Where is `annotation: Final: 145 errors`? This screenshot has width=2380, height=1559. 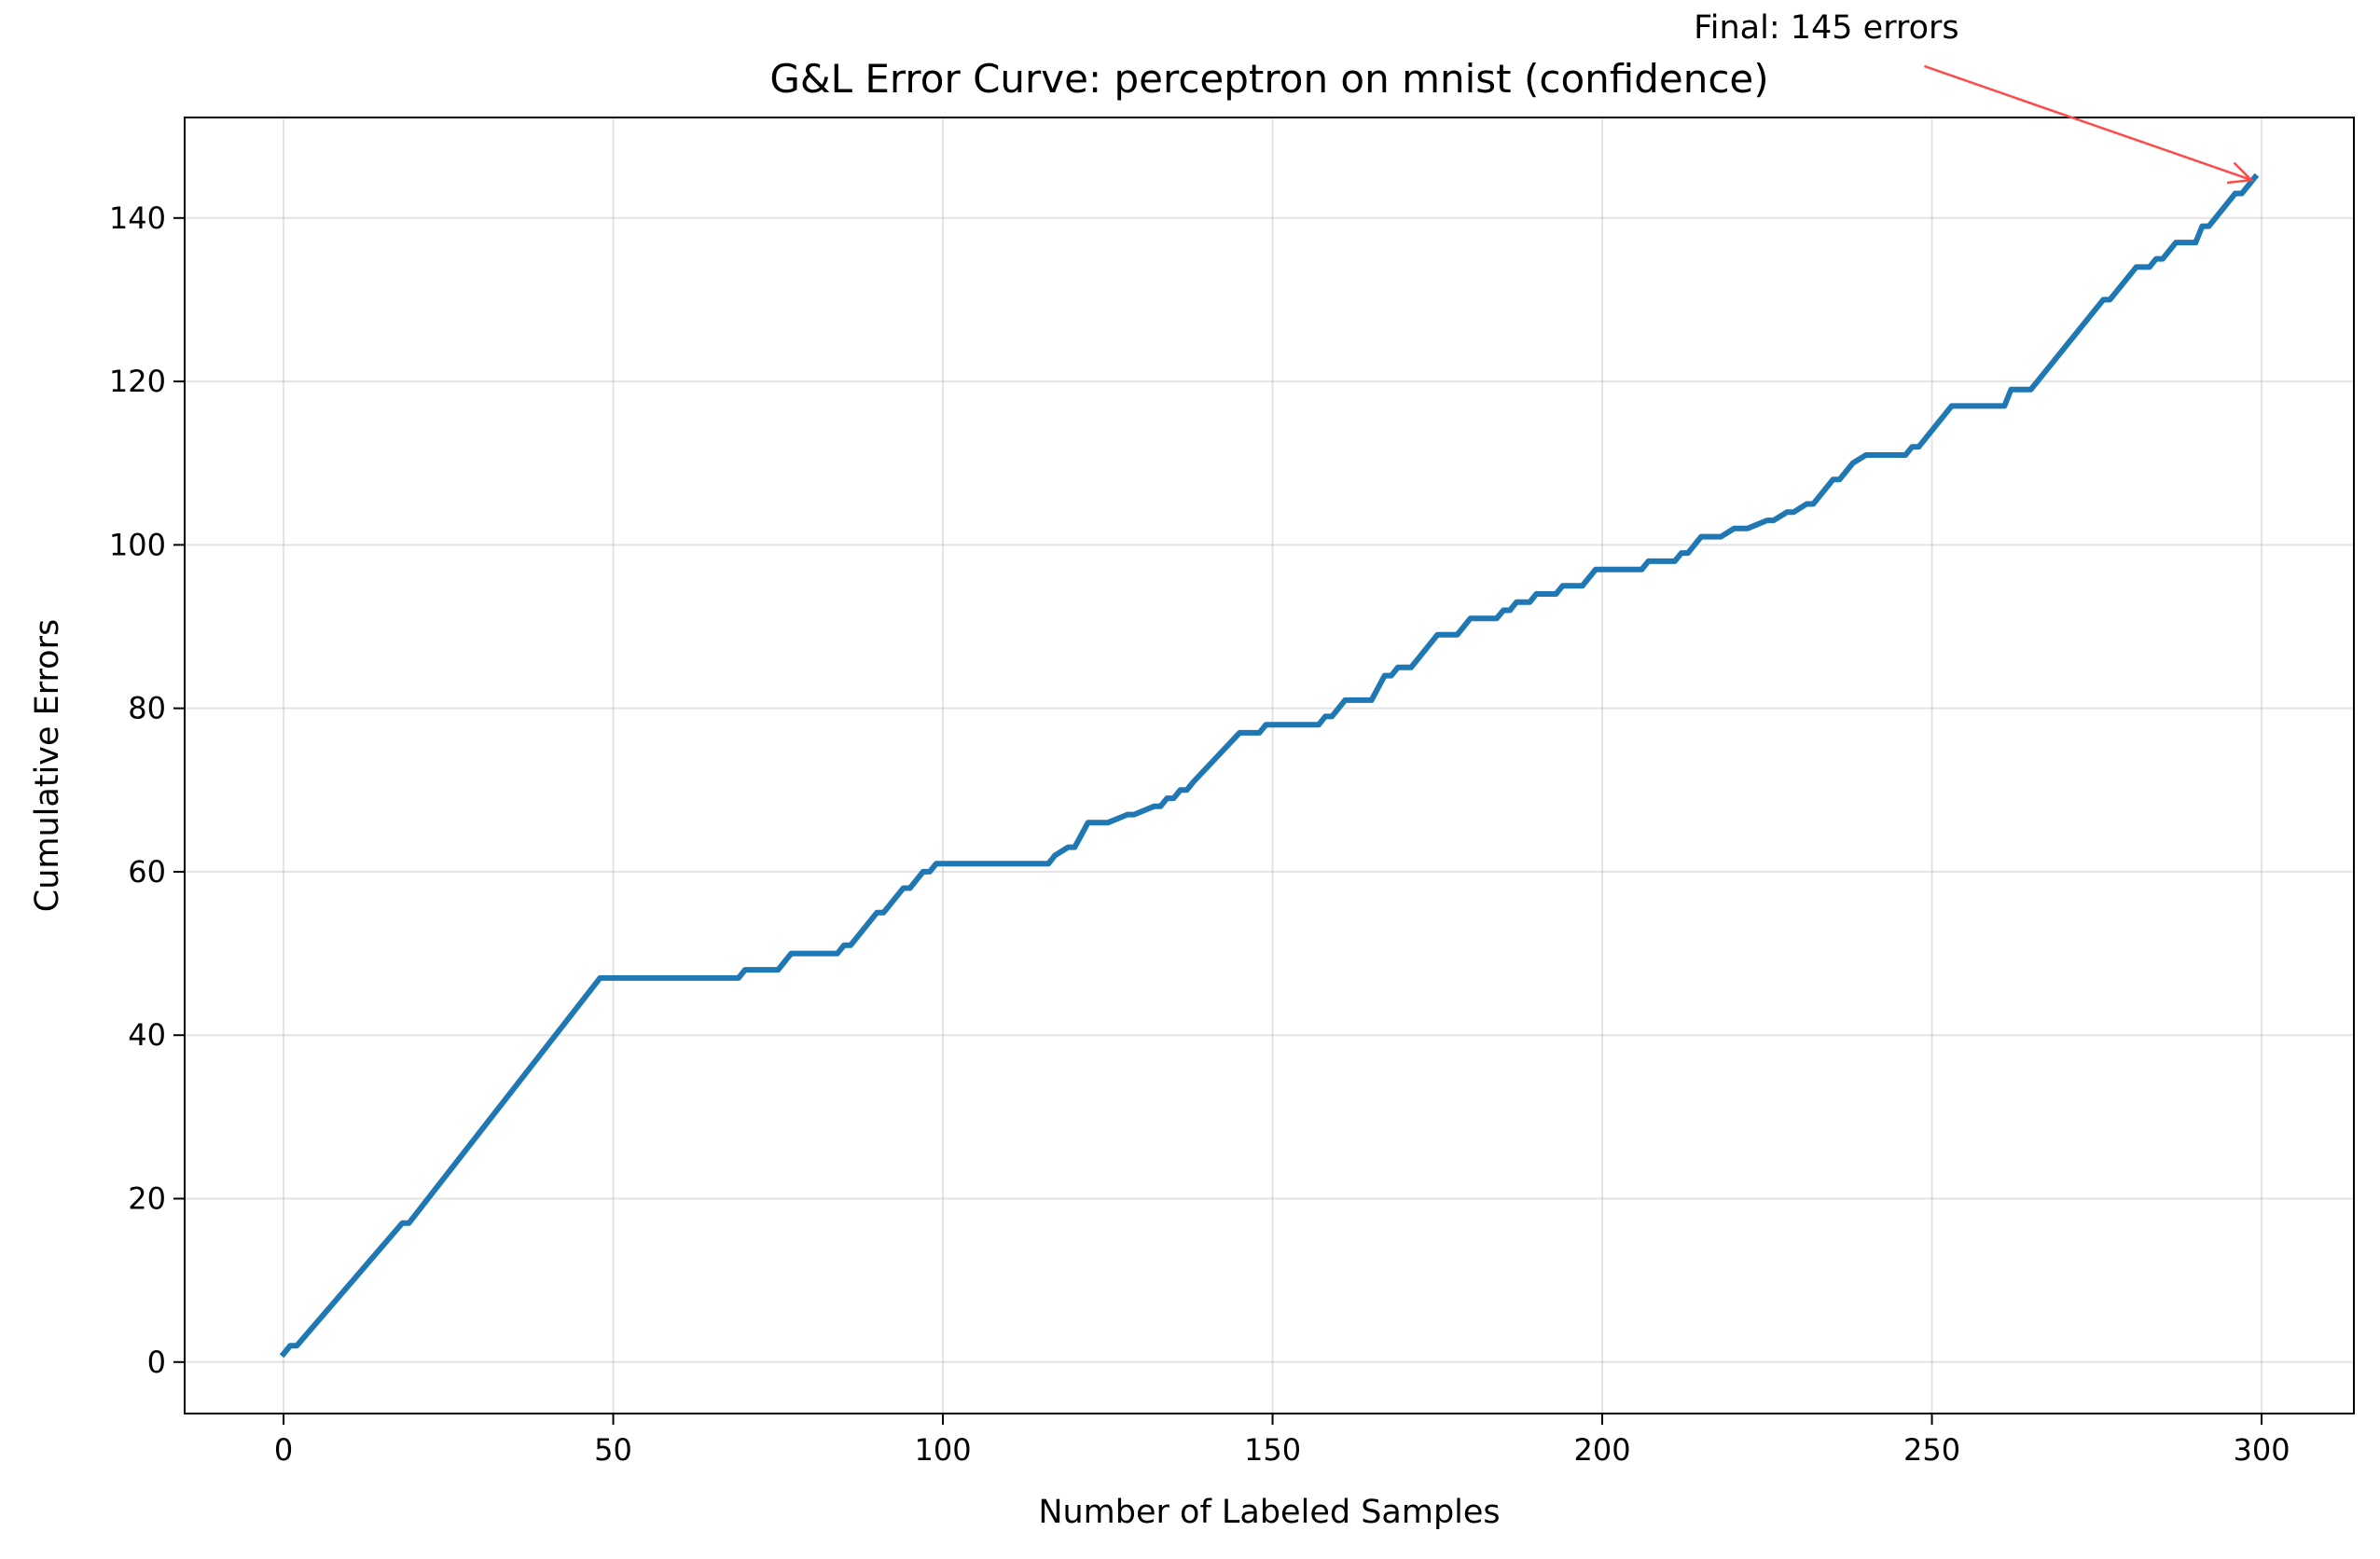
annotation: Final: 145 errors is located at coordinates (1974, 97).